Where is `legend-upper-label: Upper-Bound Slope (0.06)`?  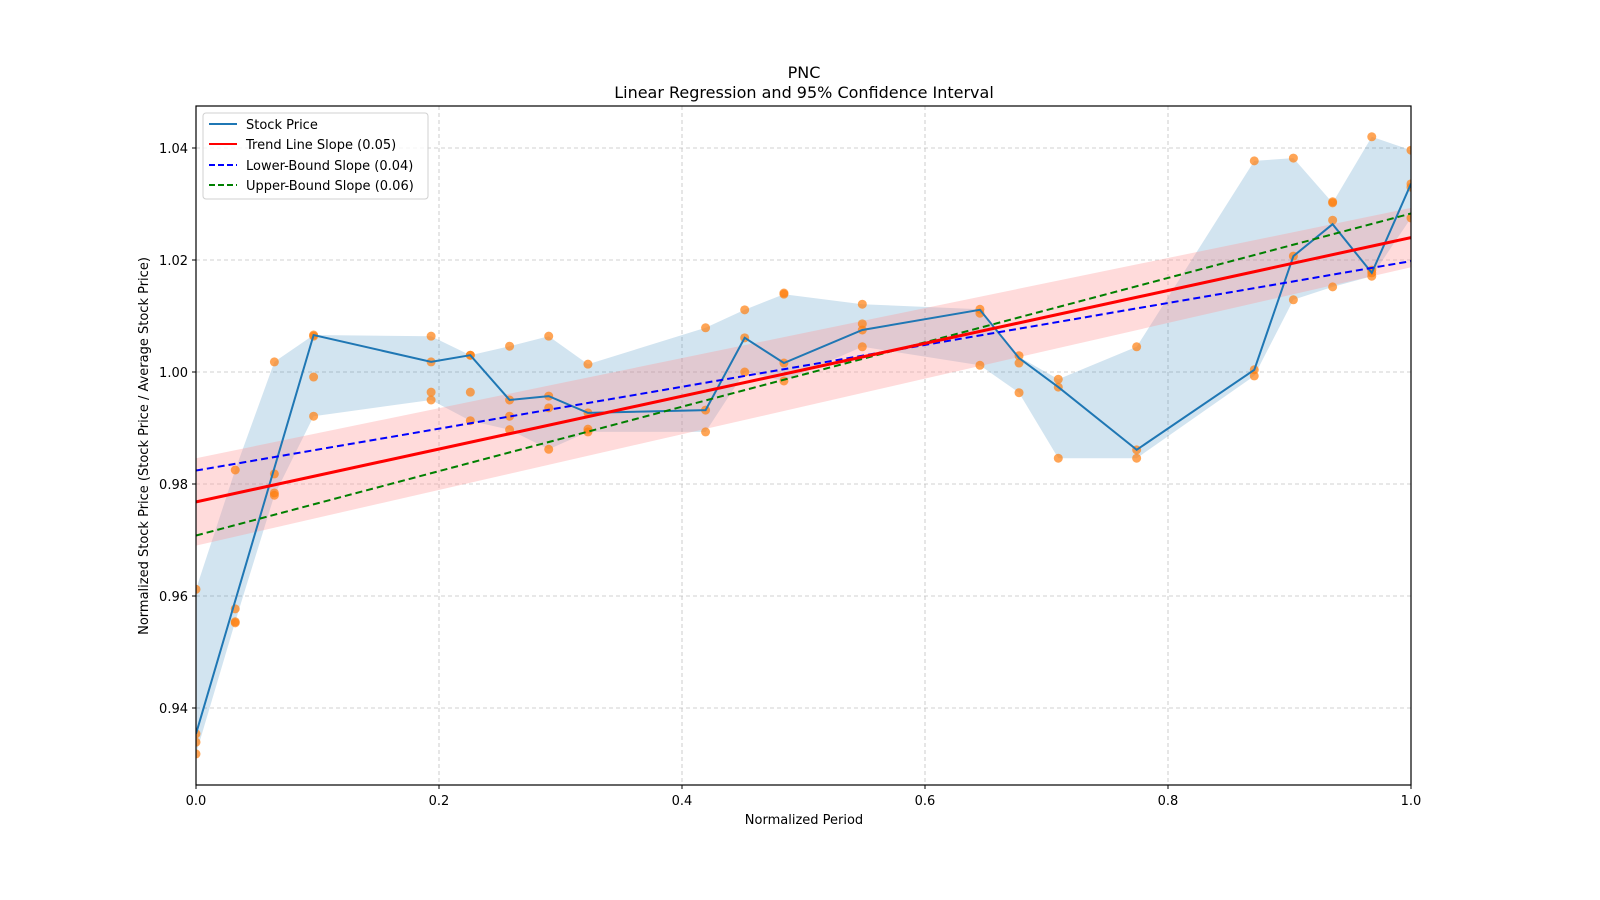
legend-upper-label: Upper-Bound Slope (0.06) is located at coordinates (330, 186).